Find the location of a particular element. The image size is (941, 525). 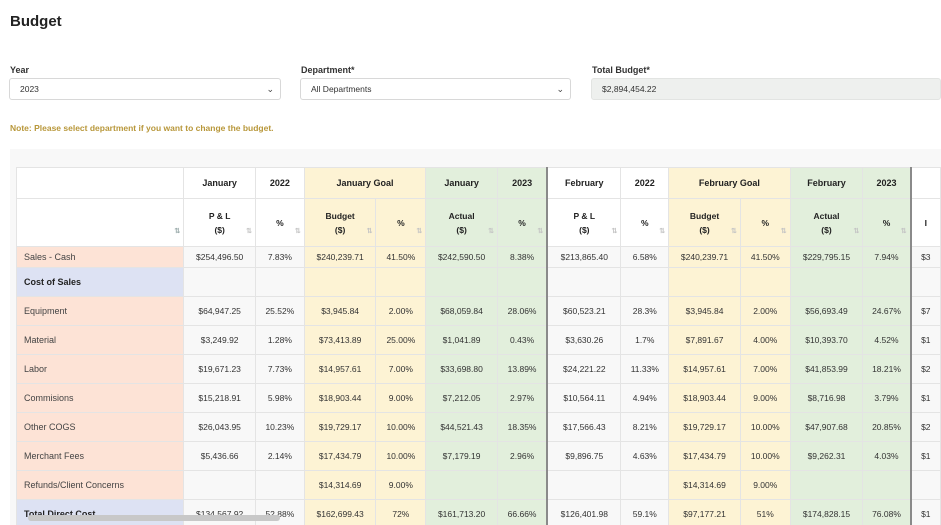

table-cell: $9,896.75 is located at coordinates (584, 456).